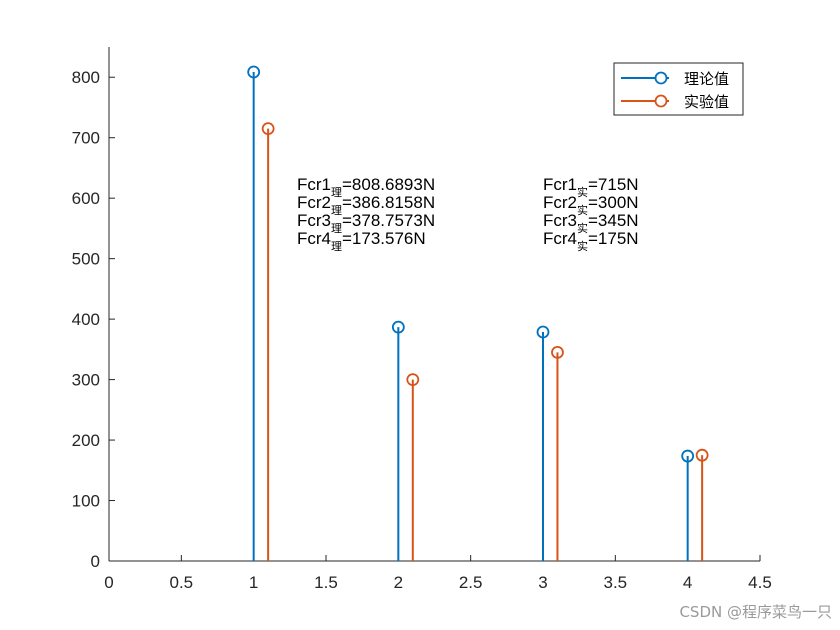 The width and height of the screenshot is (840, 630). Describe the element at coordinates (366, 223) in the screenshot. I see `annotation-line: Fcr3理=378.7573N` at that location.